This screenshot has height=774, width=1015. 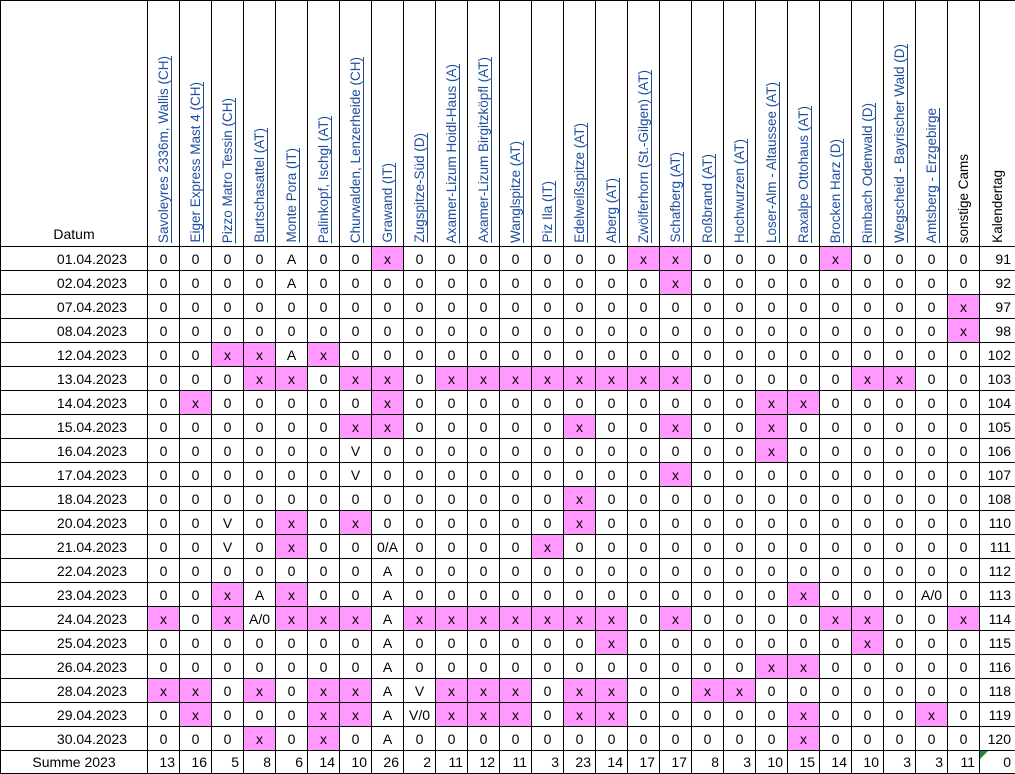 What do you see at coordinates (356, 451) in the screenshot?
I see `status-cell: V` at bounding box center [356, 451].